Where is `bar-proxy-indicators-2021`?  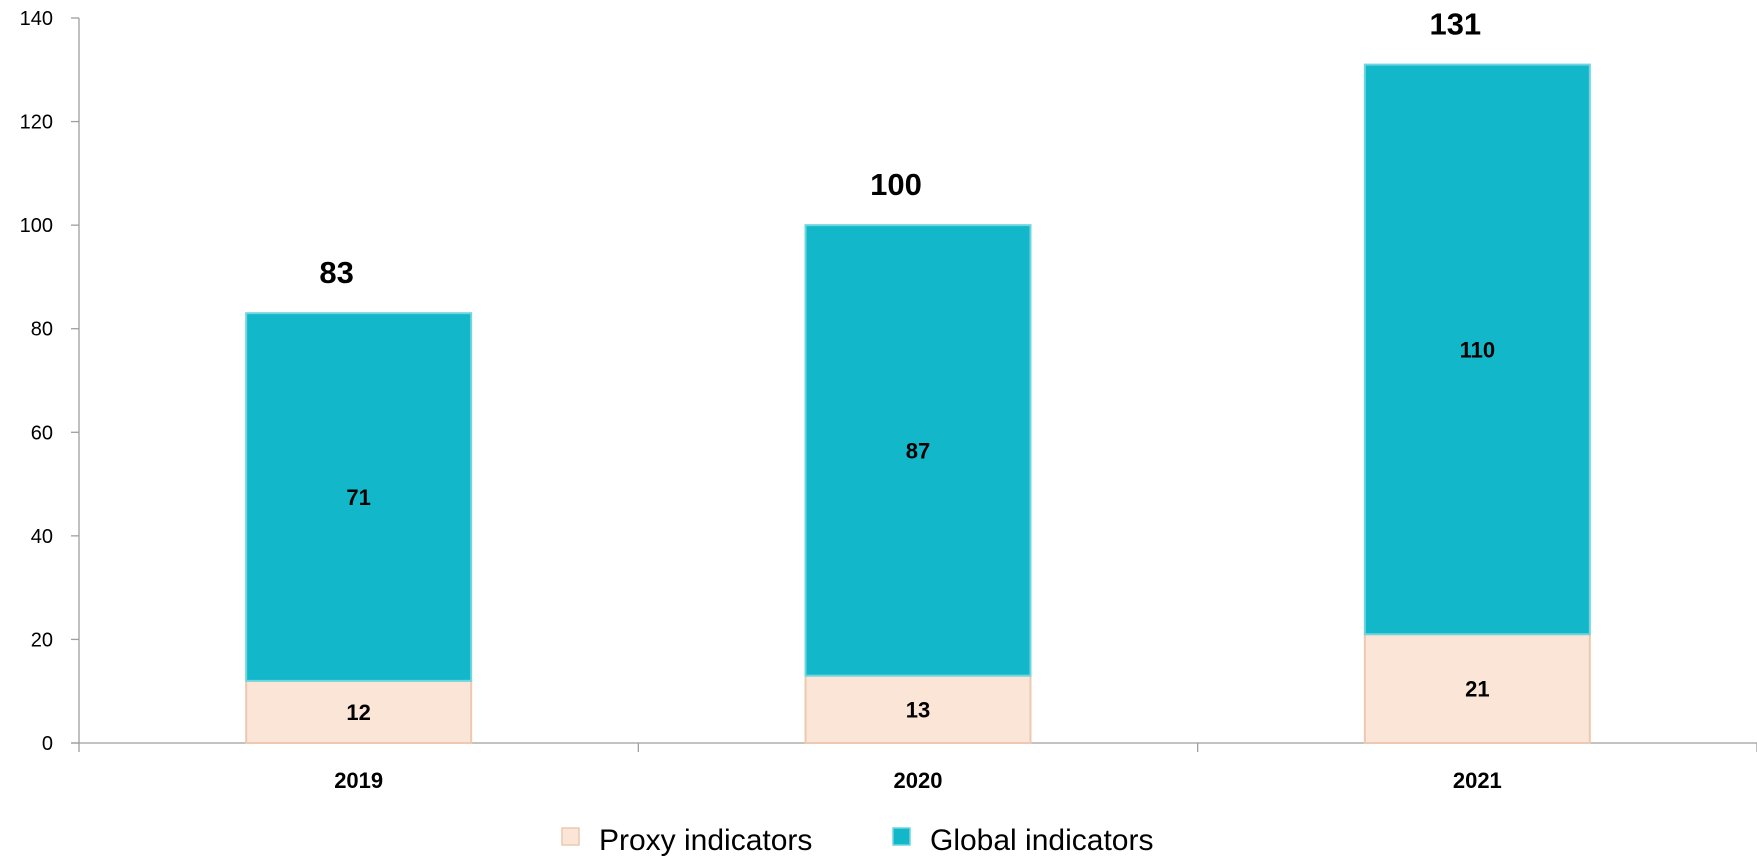 bar-proxy-indicators-2021 is located at coordinates (1477, 688).